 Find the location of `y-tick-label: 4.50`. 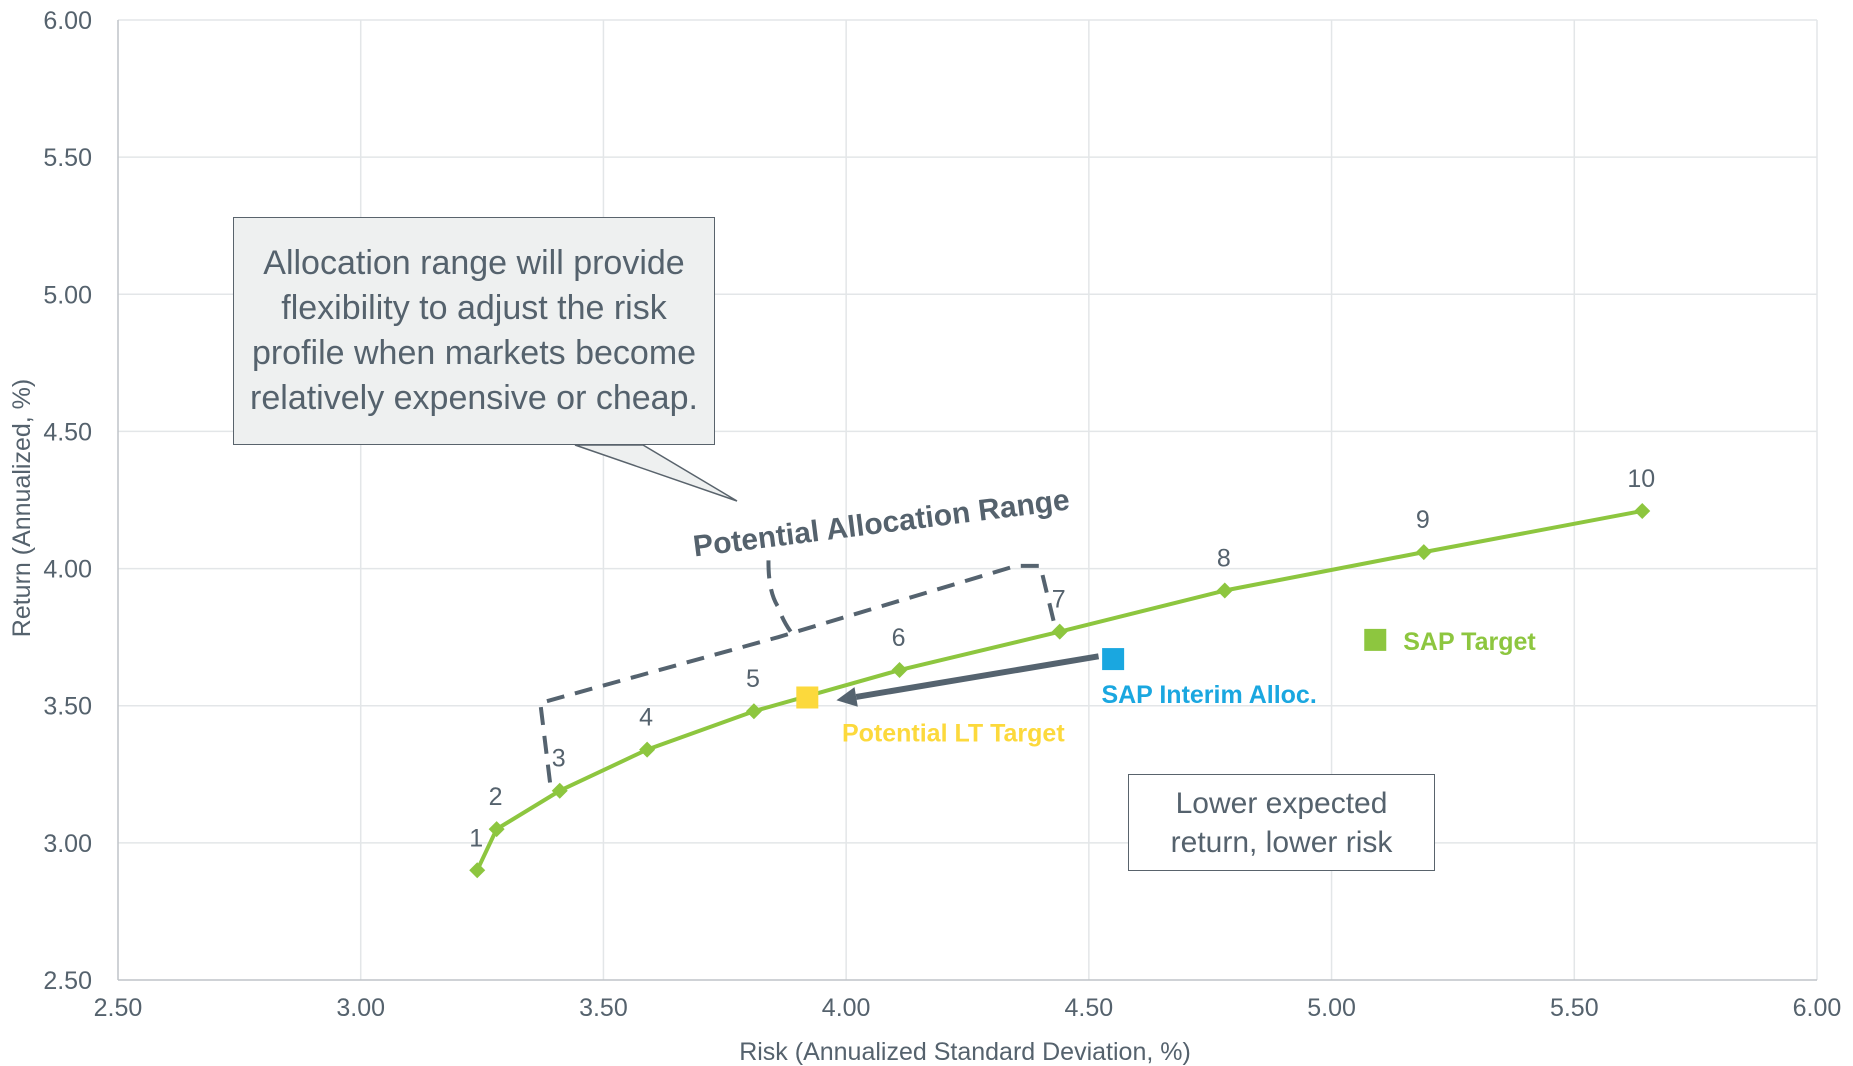

y-tick-label: 4.50 is located at coordinates (67, 432).